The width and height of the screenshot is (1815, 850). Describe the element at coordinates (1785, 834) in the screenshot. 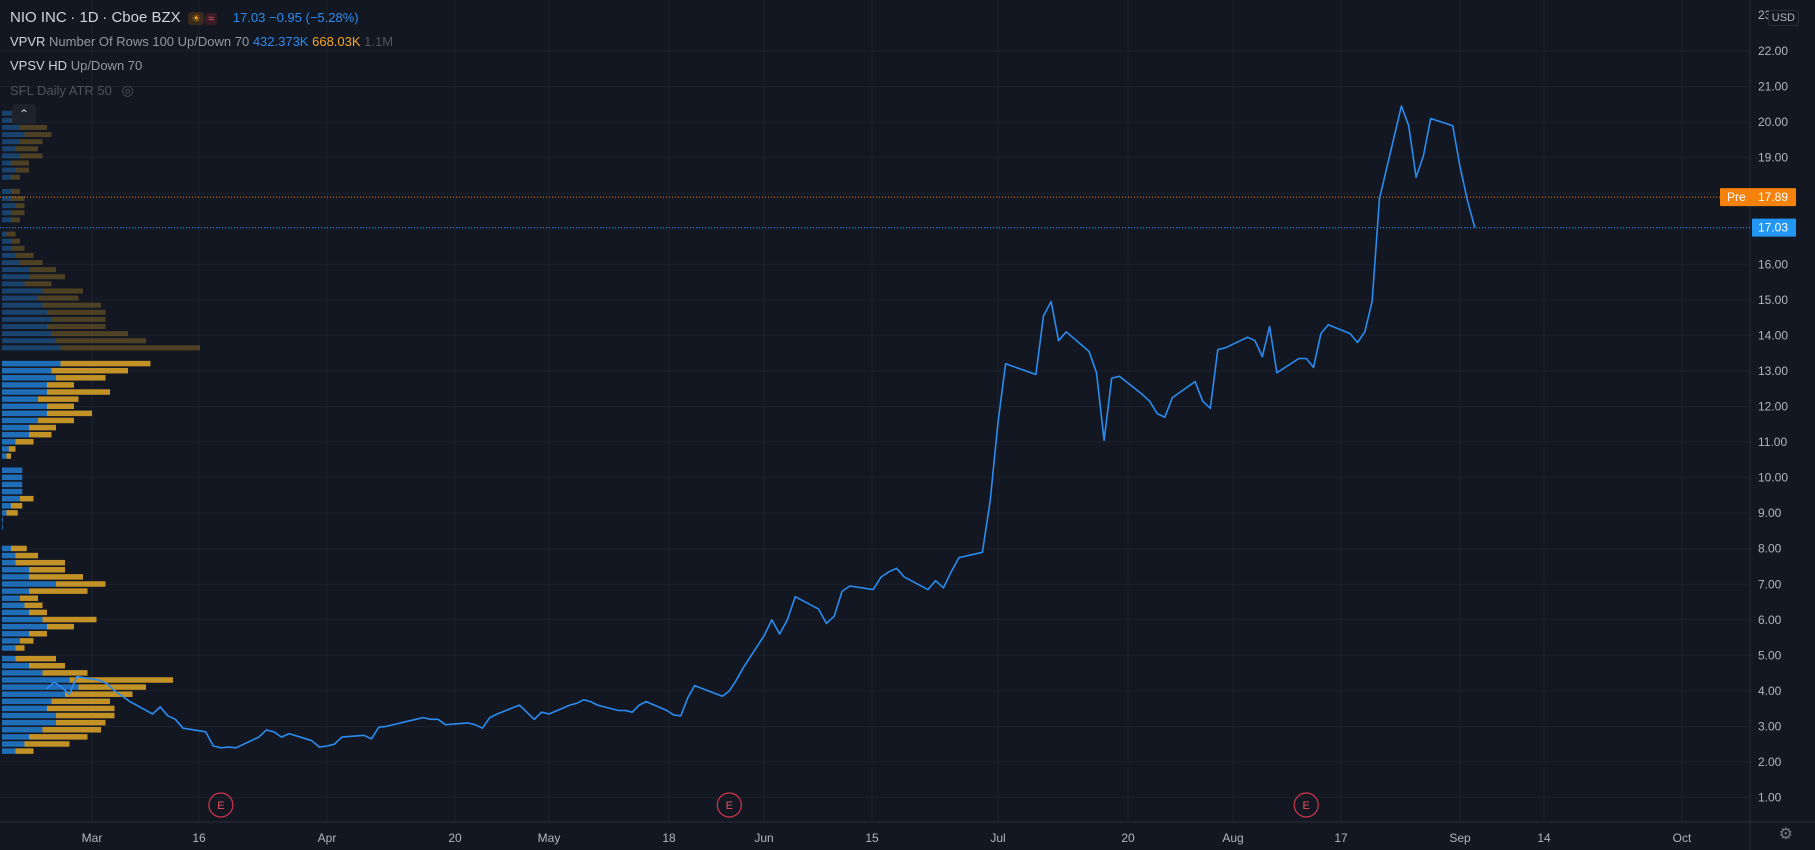

I see `settings-gear-icon: ⚙` at that location.